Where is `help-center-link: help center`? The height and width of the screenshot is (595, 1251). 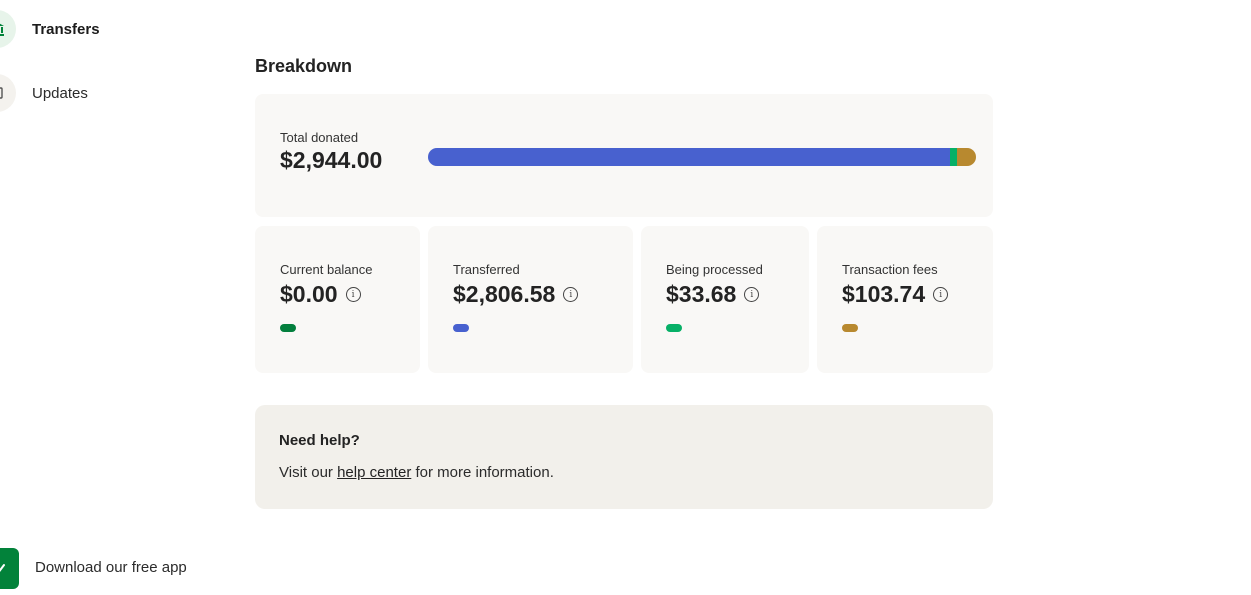 help-center-link: help center is located at coordinates (374, 472).